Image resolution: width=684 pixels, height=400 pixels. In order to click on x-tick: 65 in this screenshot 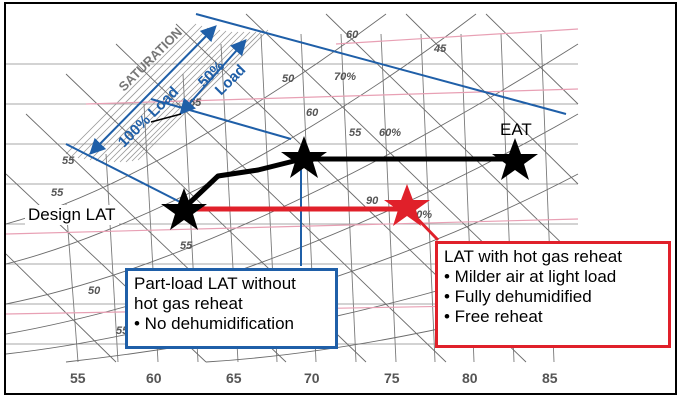, I will do `click(234, 378)`.